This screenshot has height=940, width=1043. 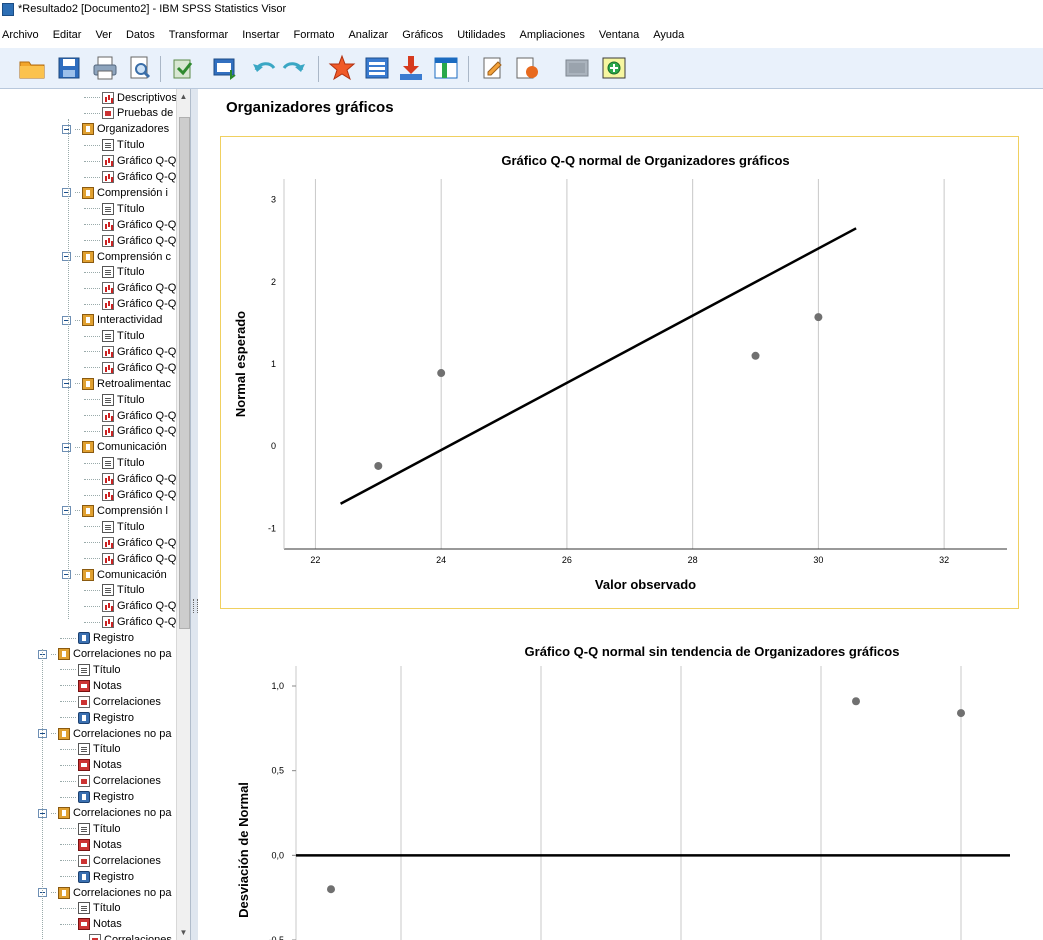 I want to click on hide-icon, so click(x=577, y=68).